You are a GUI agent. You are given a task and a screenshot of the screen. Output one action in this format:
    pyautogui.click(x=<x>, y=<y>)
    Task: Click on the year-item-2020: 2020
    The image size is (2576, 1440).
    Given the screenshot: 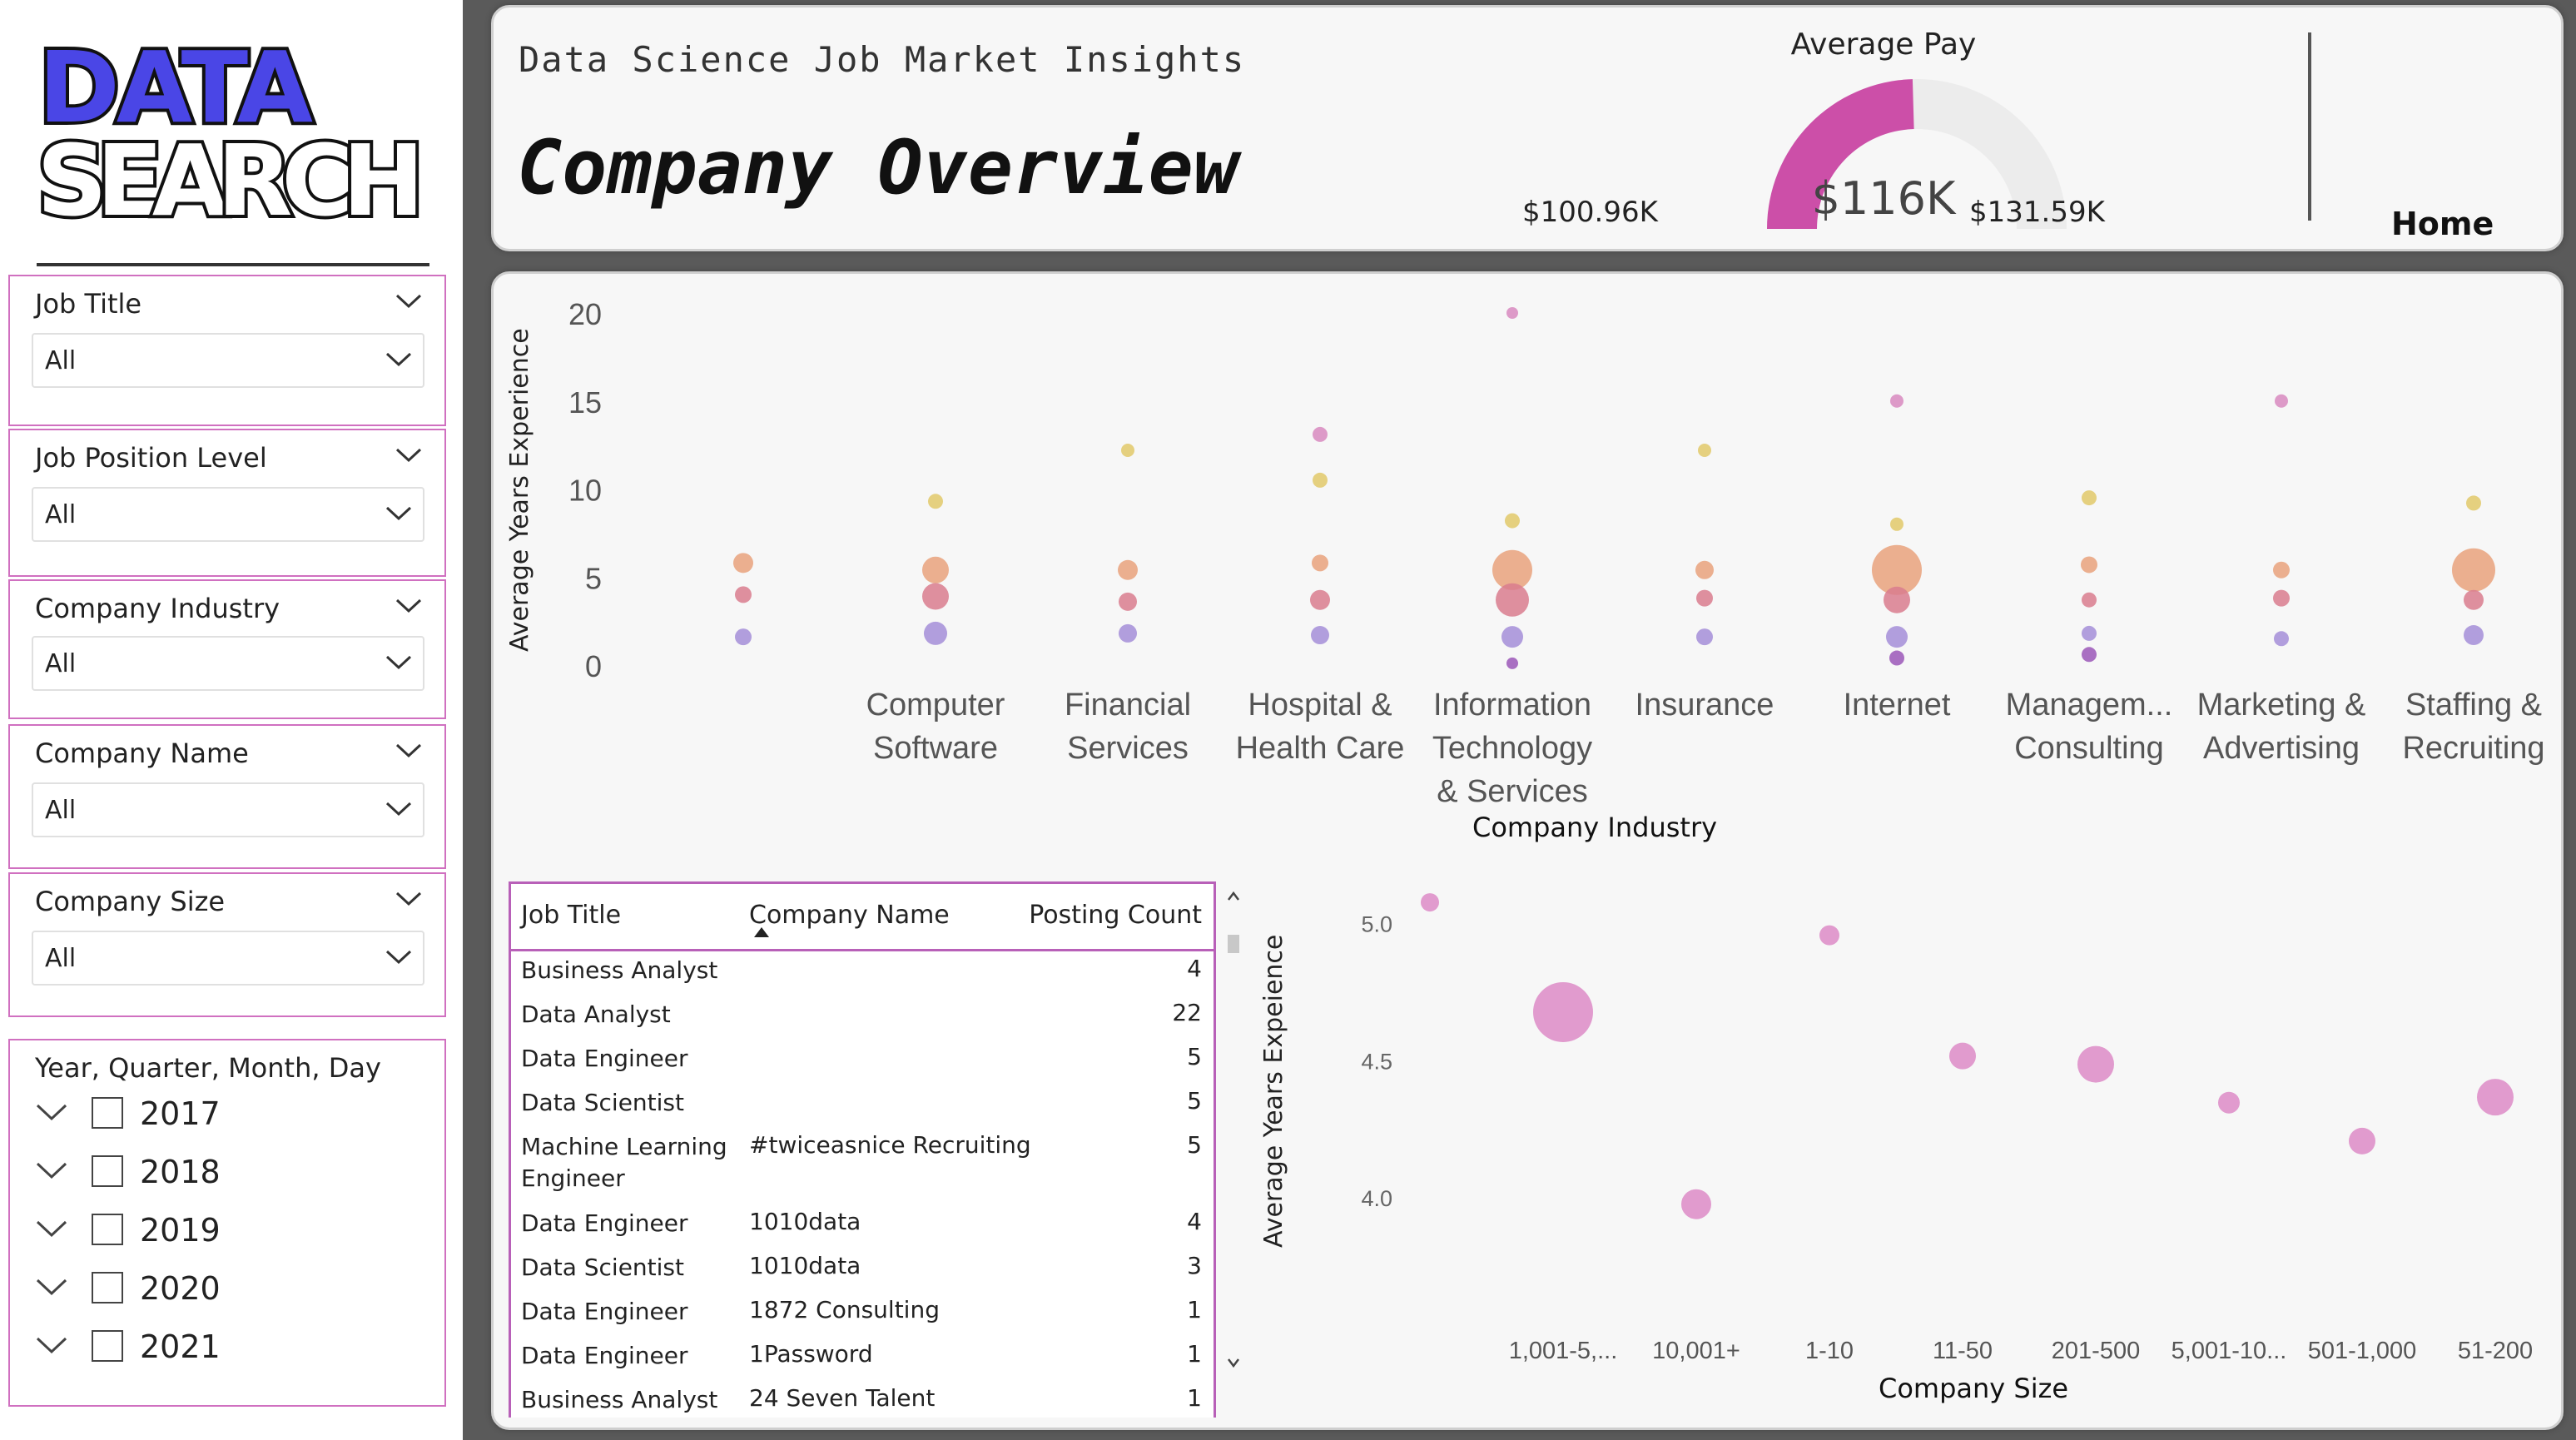 What is the action you would take?
    pyautogui.click(x=201, y=1295)
    